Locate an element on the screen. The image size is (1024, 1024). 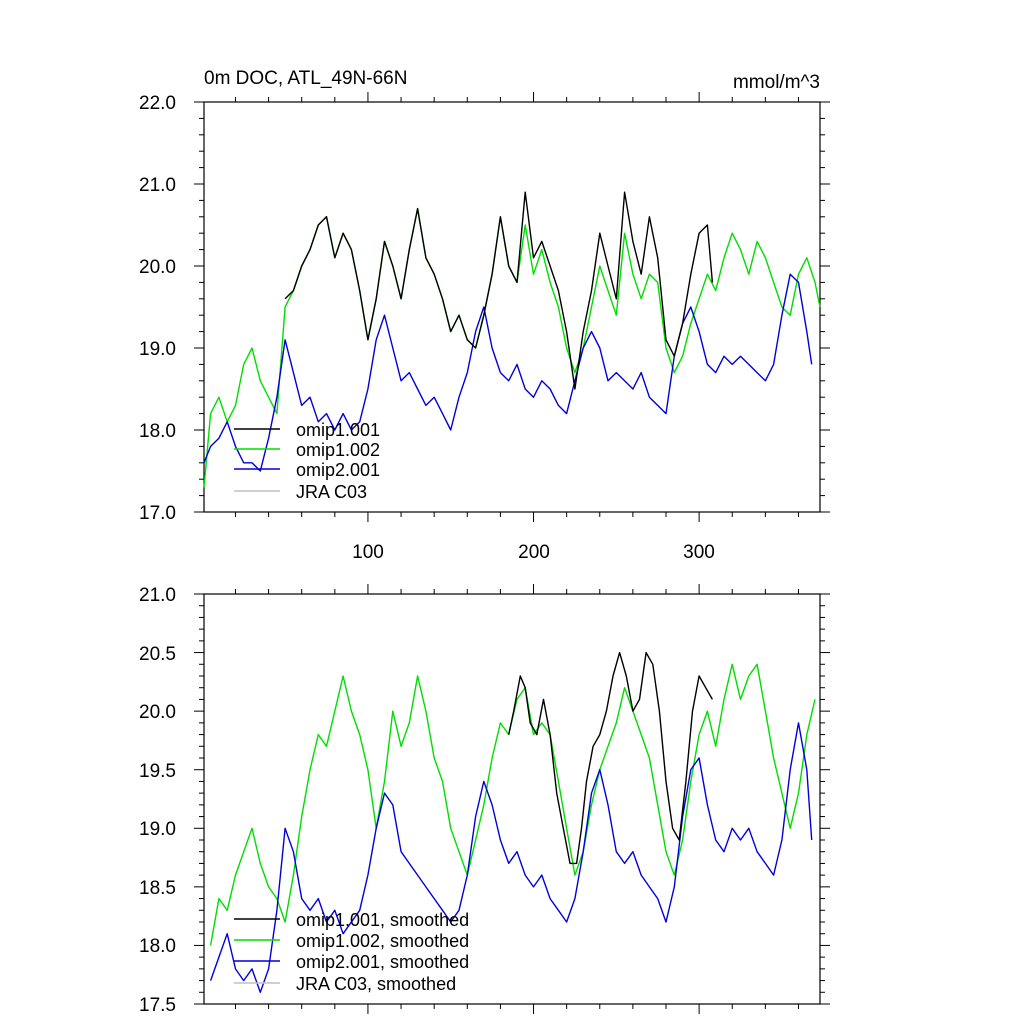
x-tick-label: 200 is located at coordinates (534, 552).